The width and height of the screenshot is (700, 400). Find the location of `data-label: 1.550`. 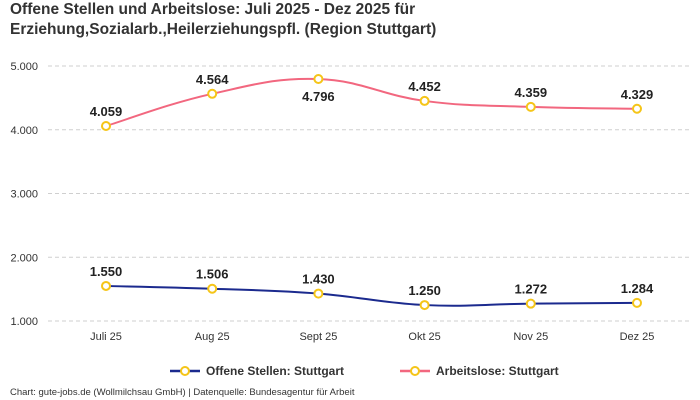

data-label: 1.550 is located at coordinates (106, 271).